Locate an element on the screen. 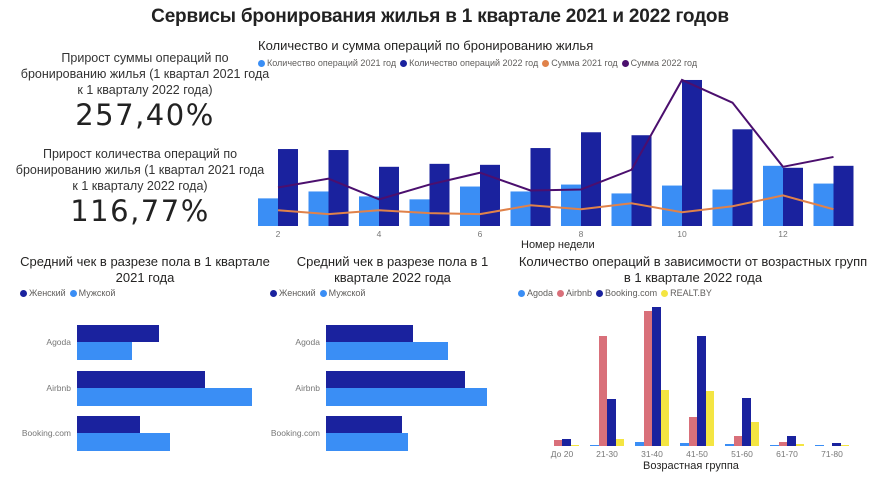 This screenshot has height=481, width=880. legend-item-realt: REALT.BY is located at coordinates (686, 293).